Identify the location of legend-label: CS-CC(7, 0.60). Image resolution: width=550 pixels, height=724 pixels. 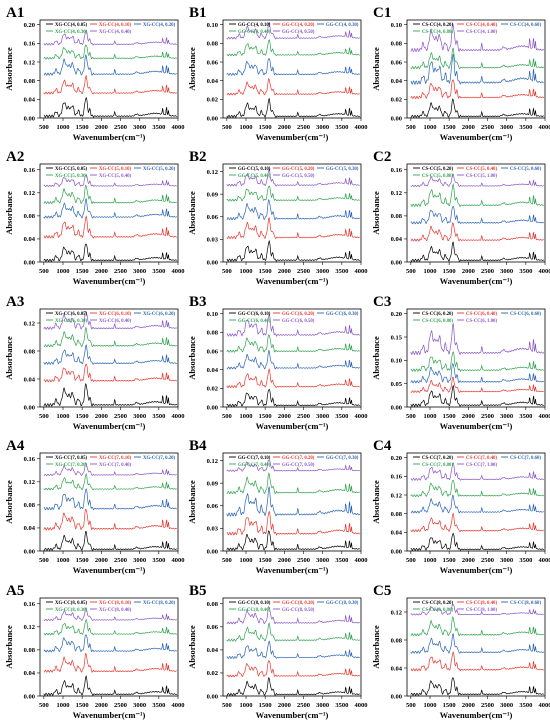
(525, 458).